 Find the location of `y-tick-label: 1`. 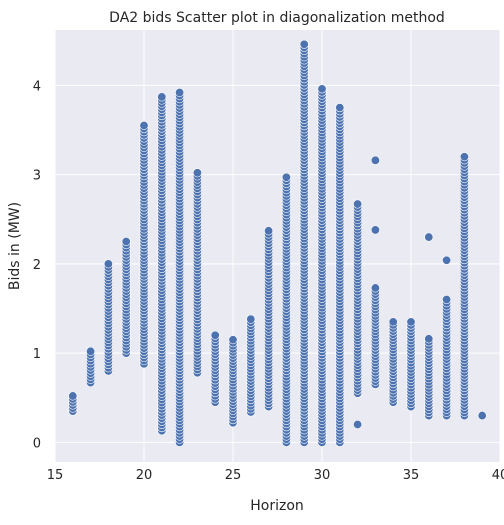

y-tick-label: 1 is located at coordinates (37, 354).